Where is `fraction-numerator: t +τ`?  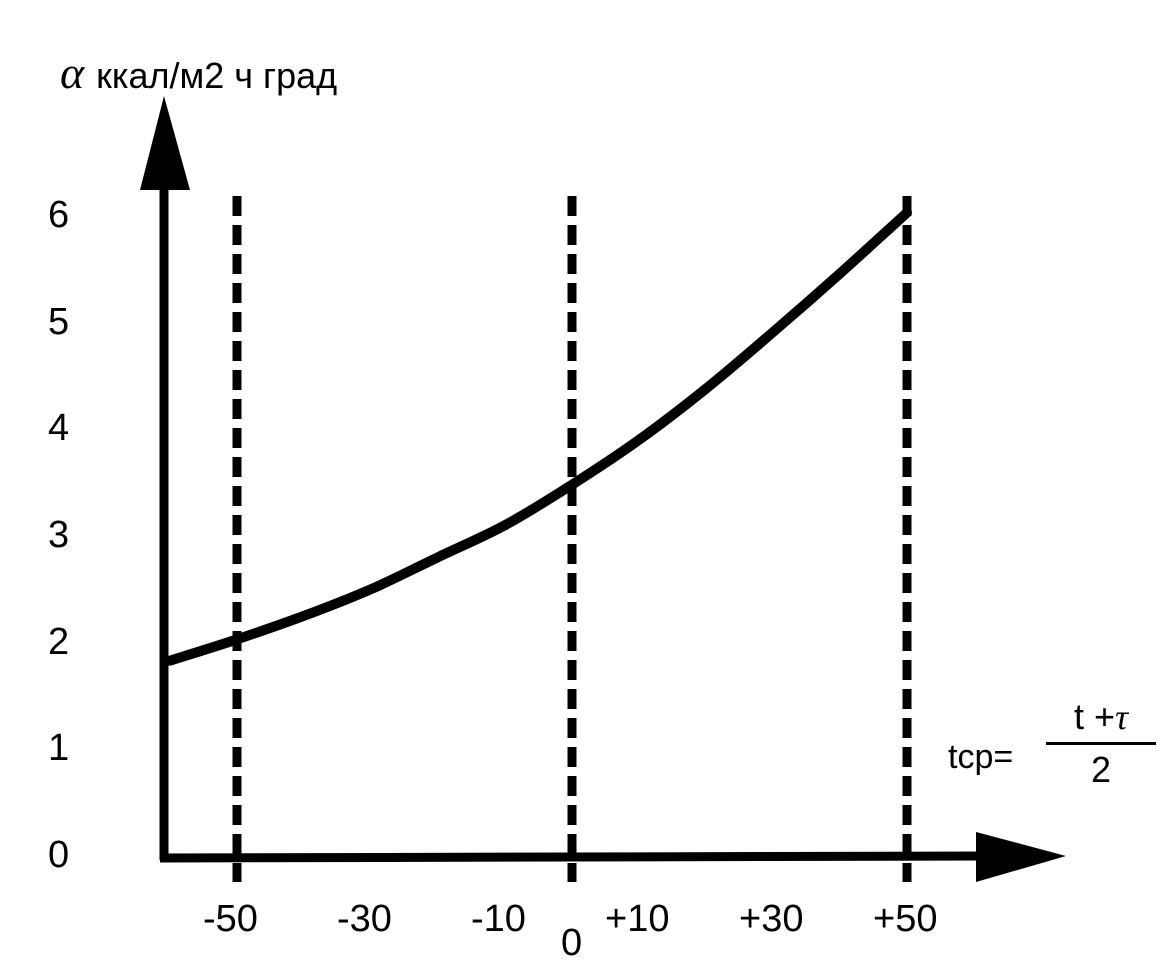 fraction-numerator: t +τ is located at coordinates (1101, 717).